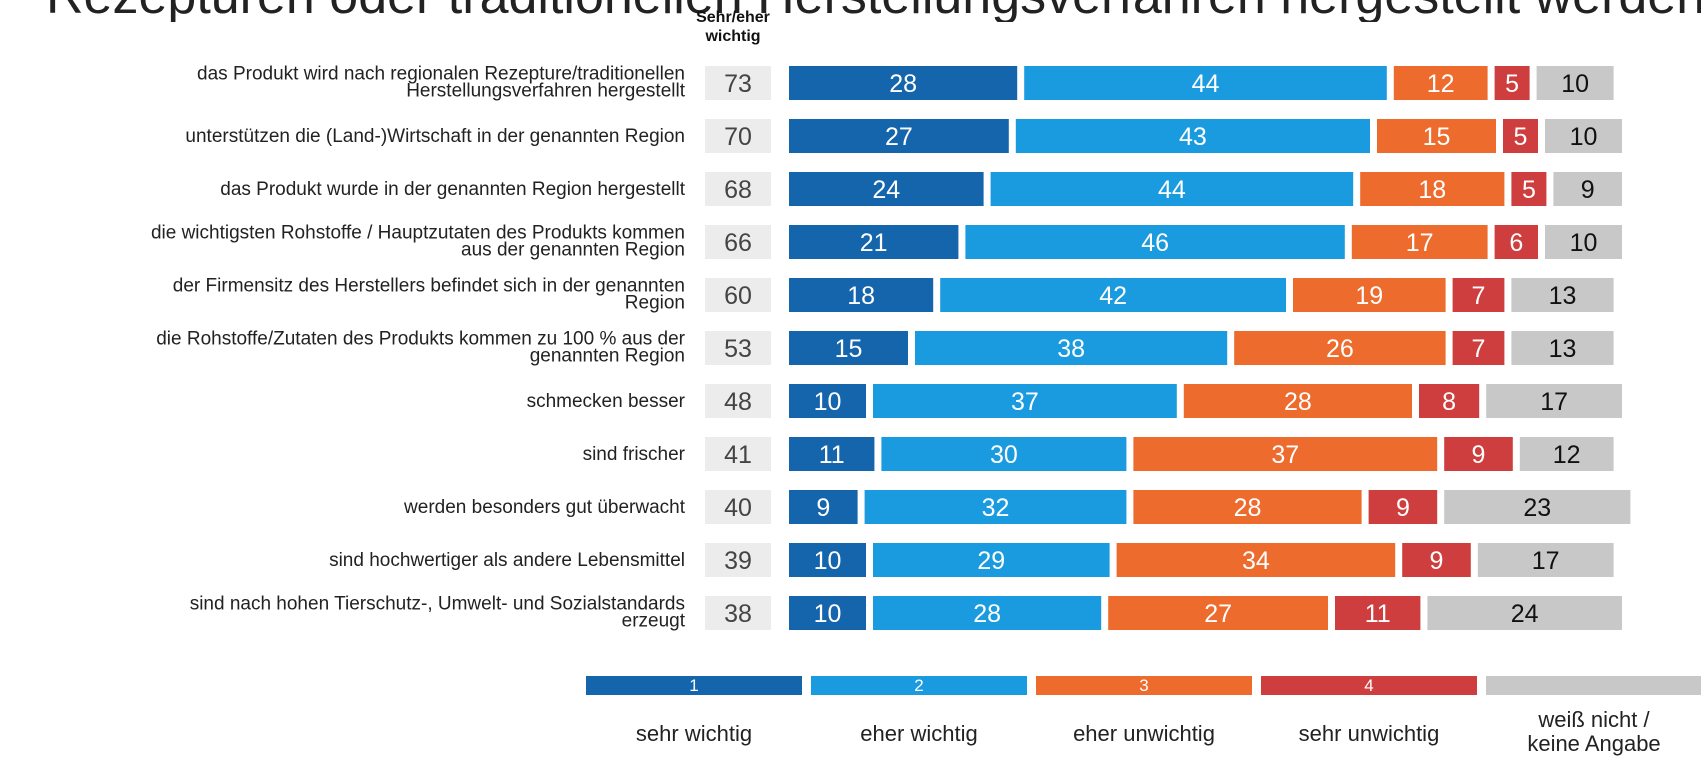  What do you see at coordinates (738, 243) in the screenshot?
I see `total-value: 66` at bounding box center [738, 243].